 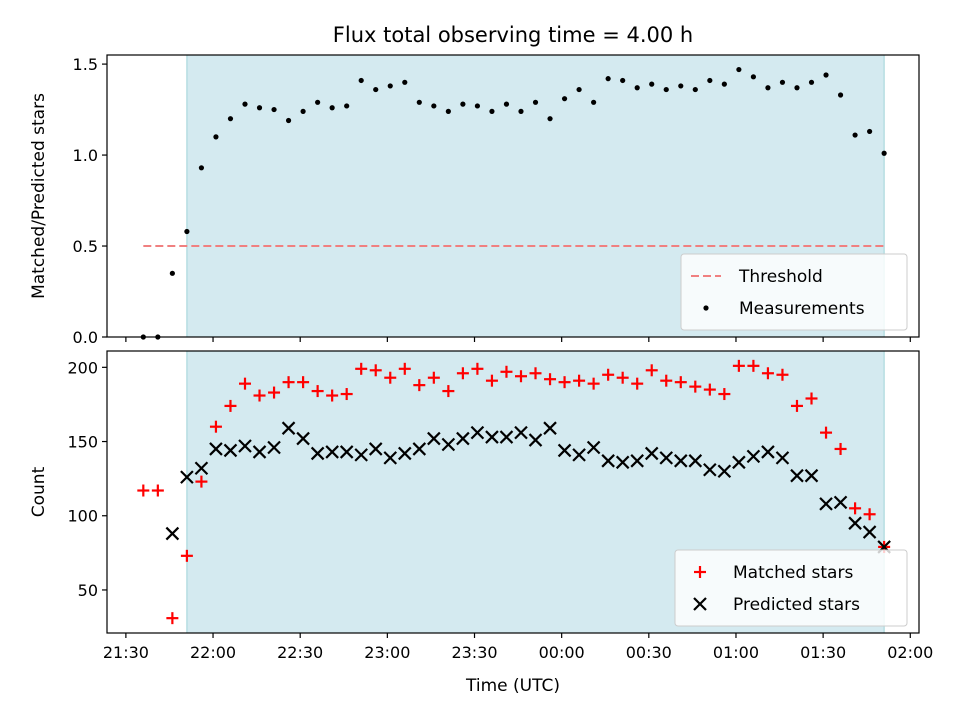 What do you see at coordinates (736, 652) in the screenshot?
I see `x-tick-label: 01:00` at bounding box center [736, 652].